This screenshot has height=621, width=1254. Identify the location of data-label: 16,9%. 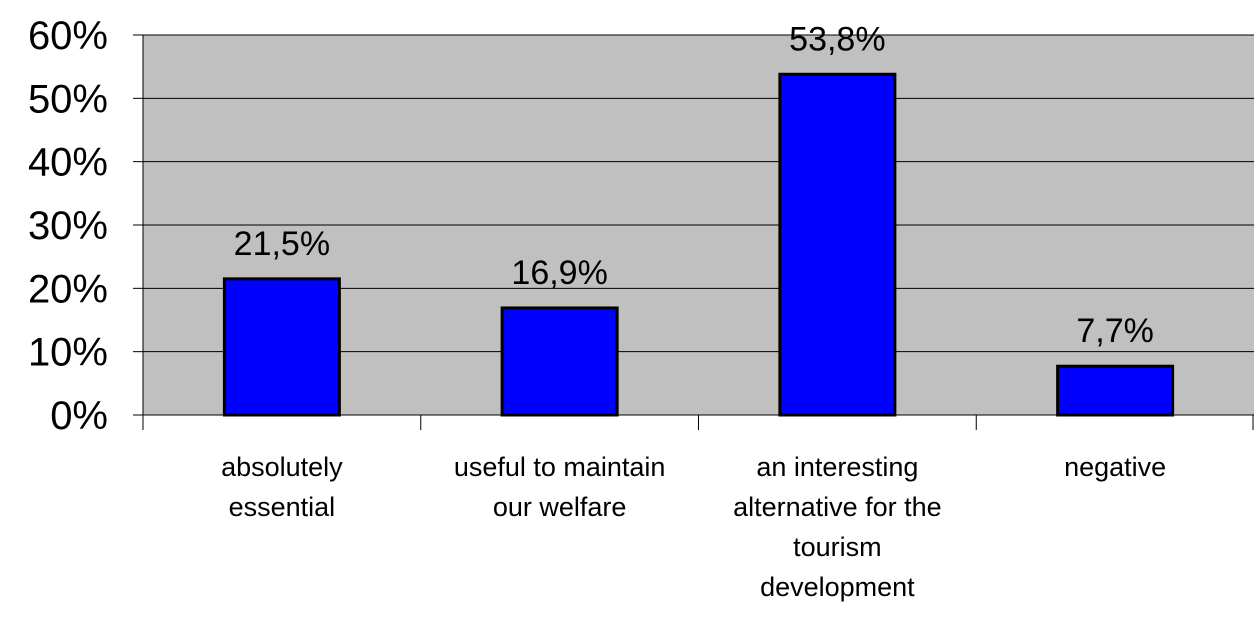
(559, 273).